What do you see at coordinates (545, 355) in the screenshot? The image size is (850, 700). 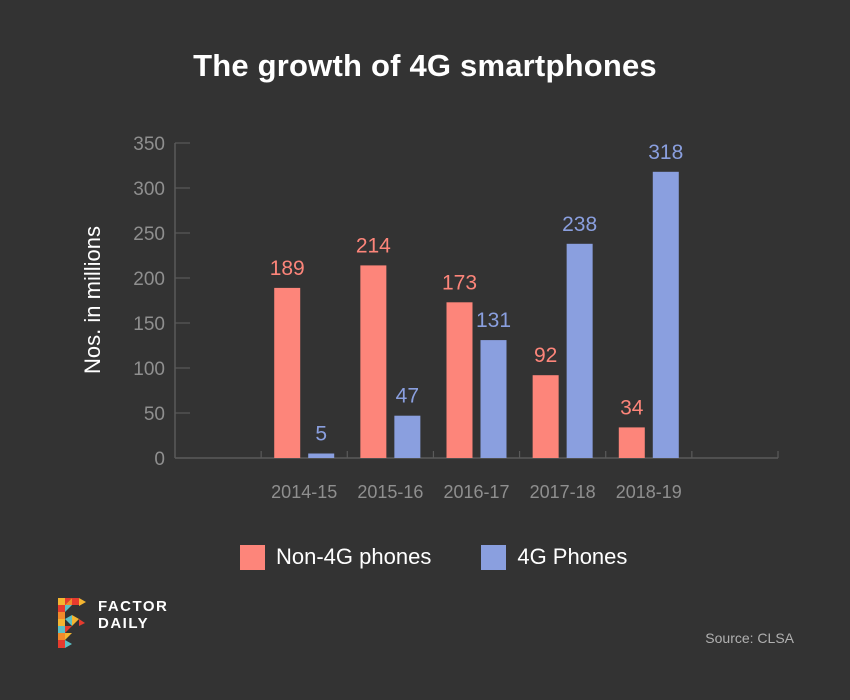 I see `data-label-non4g: 92` at bounding box center [545, 355].